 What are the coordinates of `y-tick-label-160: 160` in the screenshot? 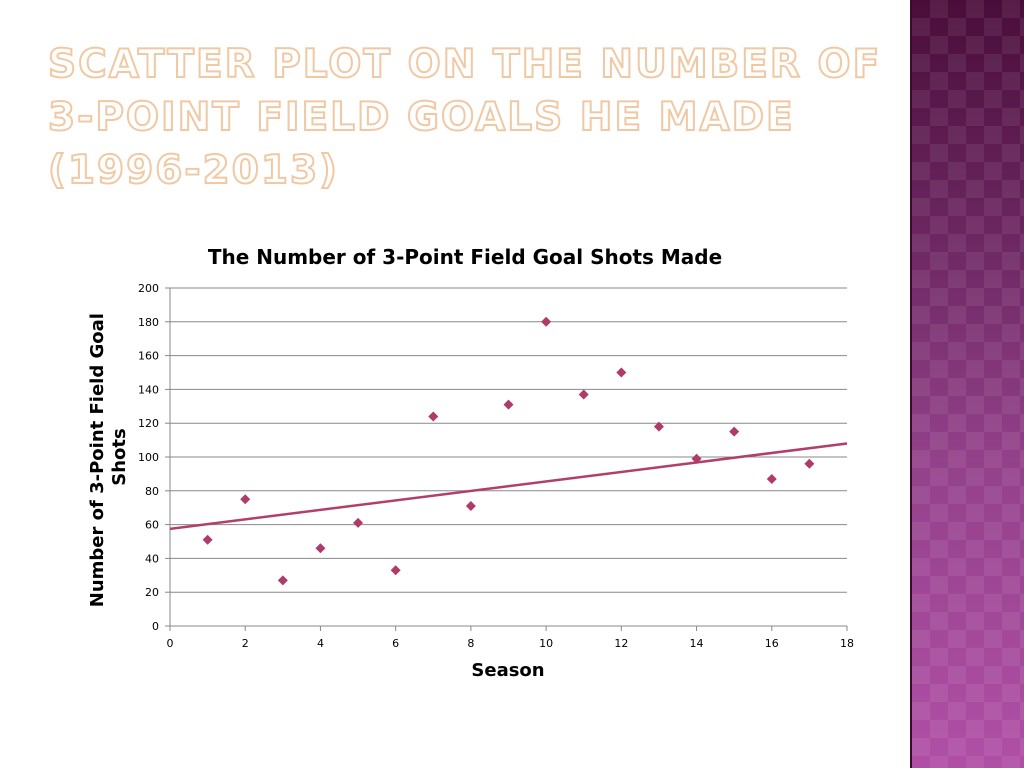 It's located at (148, 356).